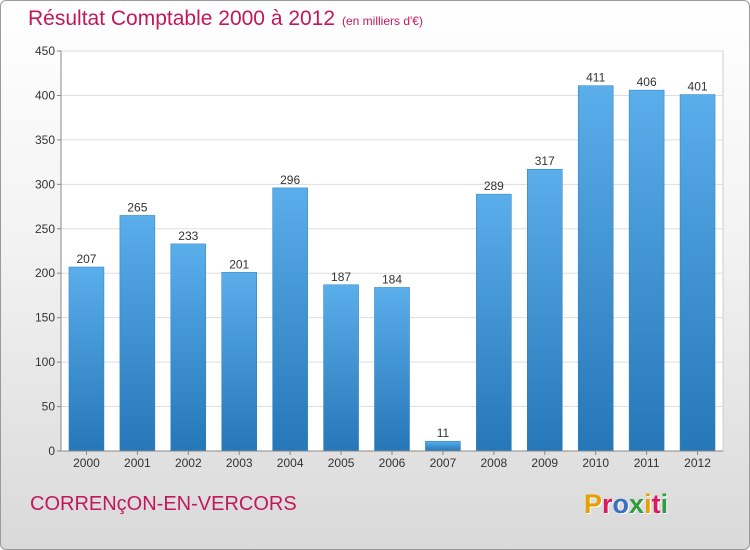 The image size is (750, 550). Describe the element at coordinates (595, 463) in the screenshot. I see `x-tick-label: 2010` at that location.